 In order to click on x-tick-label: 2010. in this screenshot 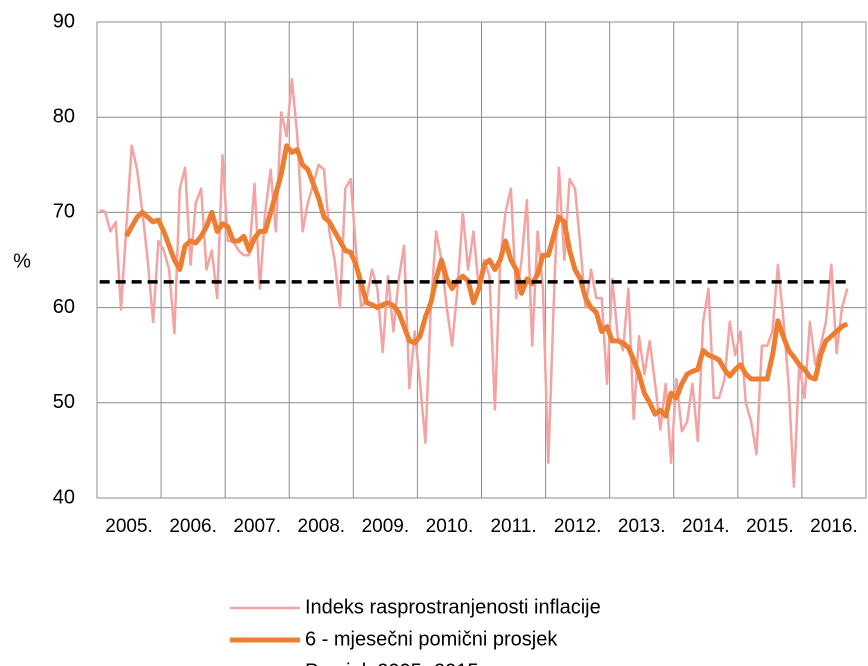, I will do `click(450, 526)`.